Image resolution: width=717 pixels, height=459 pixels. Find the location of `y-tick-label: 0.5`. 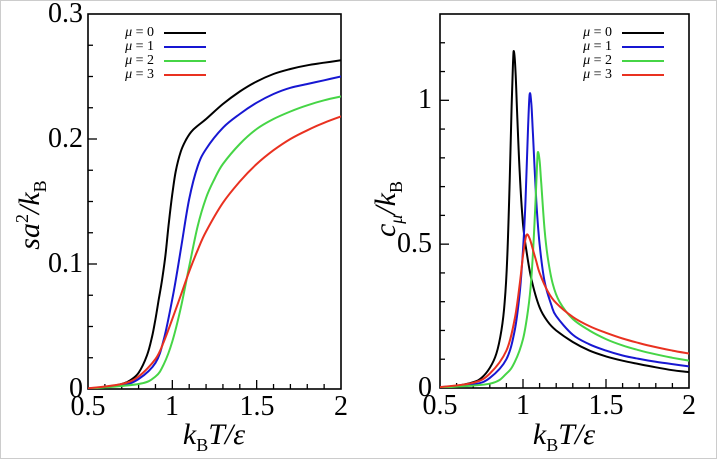

y-tick-label: 0.5 is located at coordinates (414, 243).